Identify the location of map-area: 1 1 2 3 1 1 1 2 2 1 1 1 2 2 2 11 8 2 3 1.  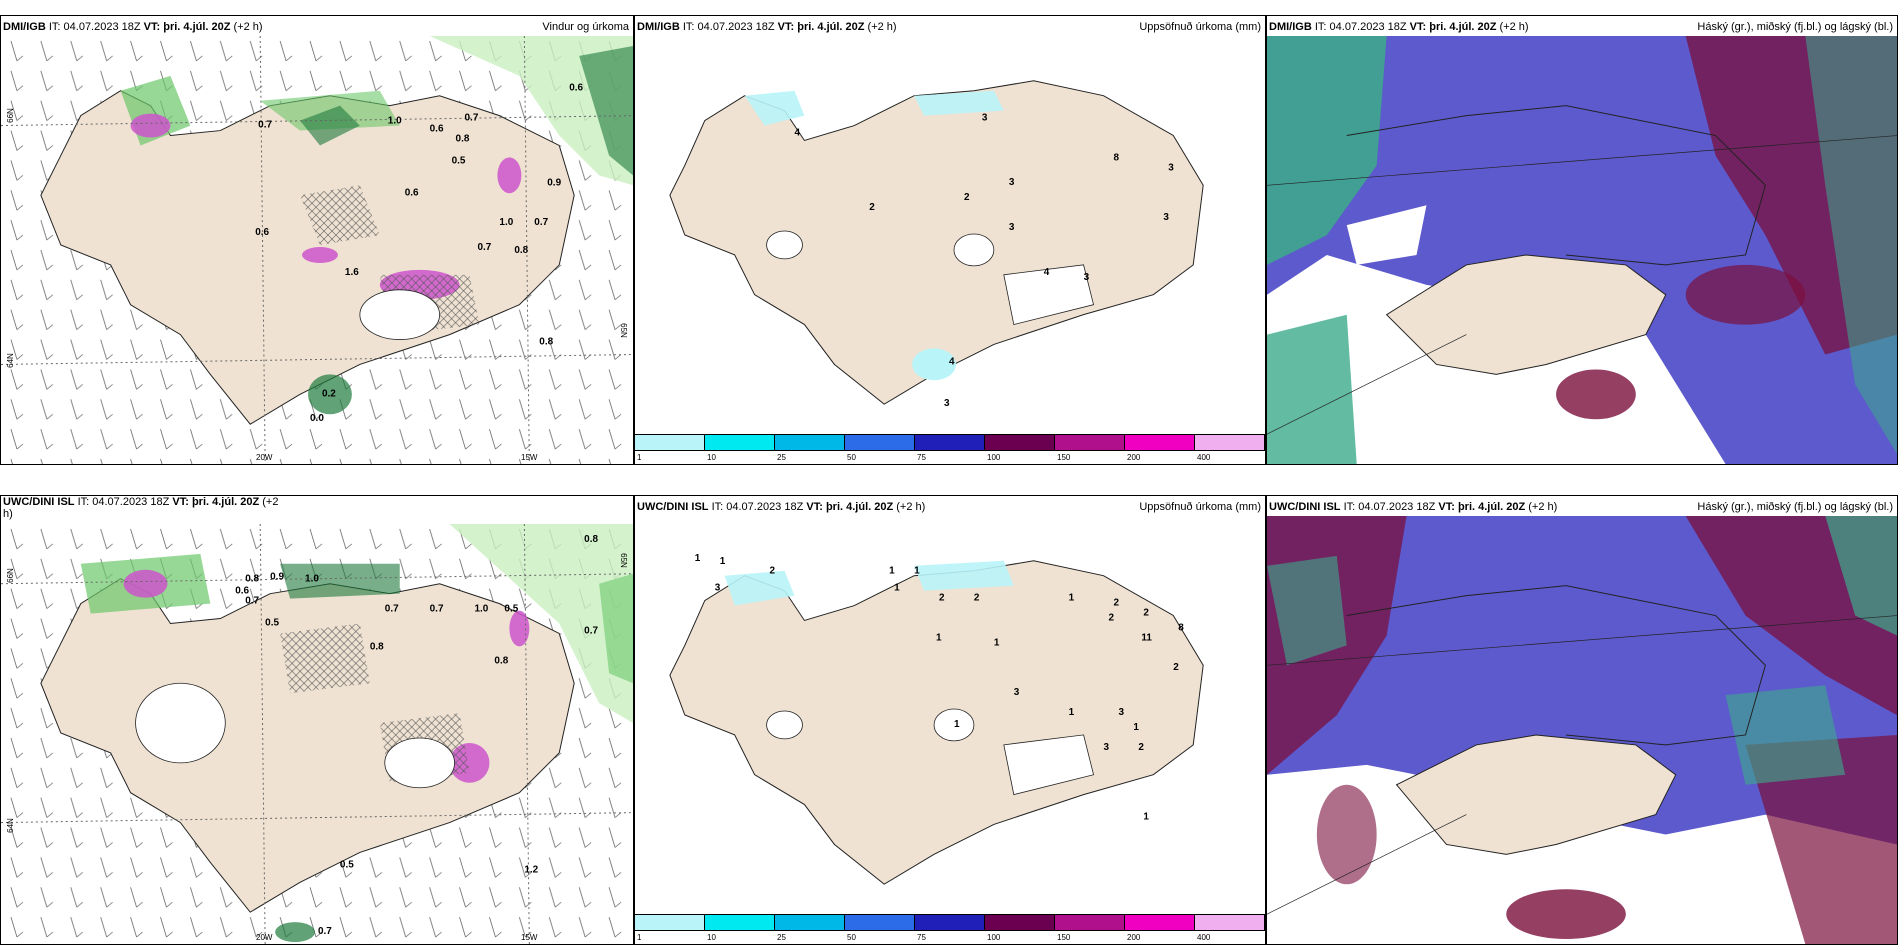
(950, 715).